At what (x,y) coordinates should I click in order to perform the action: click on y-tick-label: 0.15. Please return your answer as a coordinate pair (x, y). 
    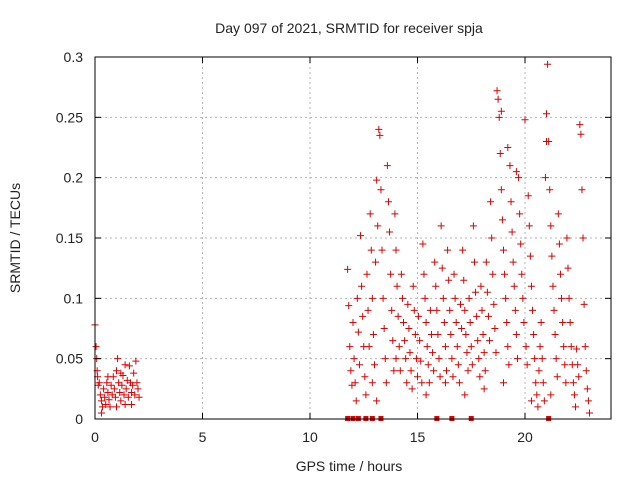
    Looking at the image, I should click on (69, 238).